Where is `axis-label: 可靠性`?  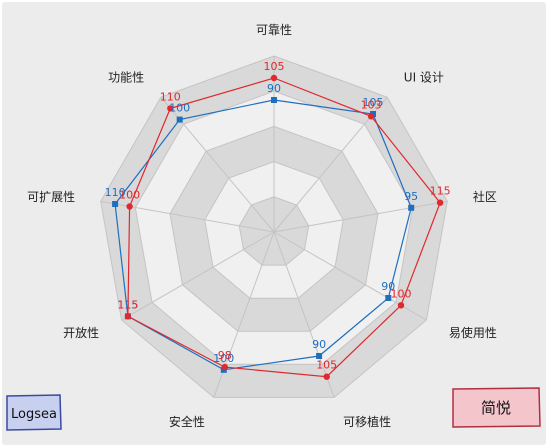
axis-label: 可靠性 is located at coordinates (274, 30).